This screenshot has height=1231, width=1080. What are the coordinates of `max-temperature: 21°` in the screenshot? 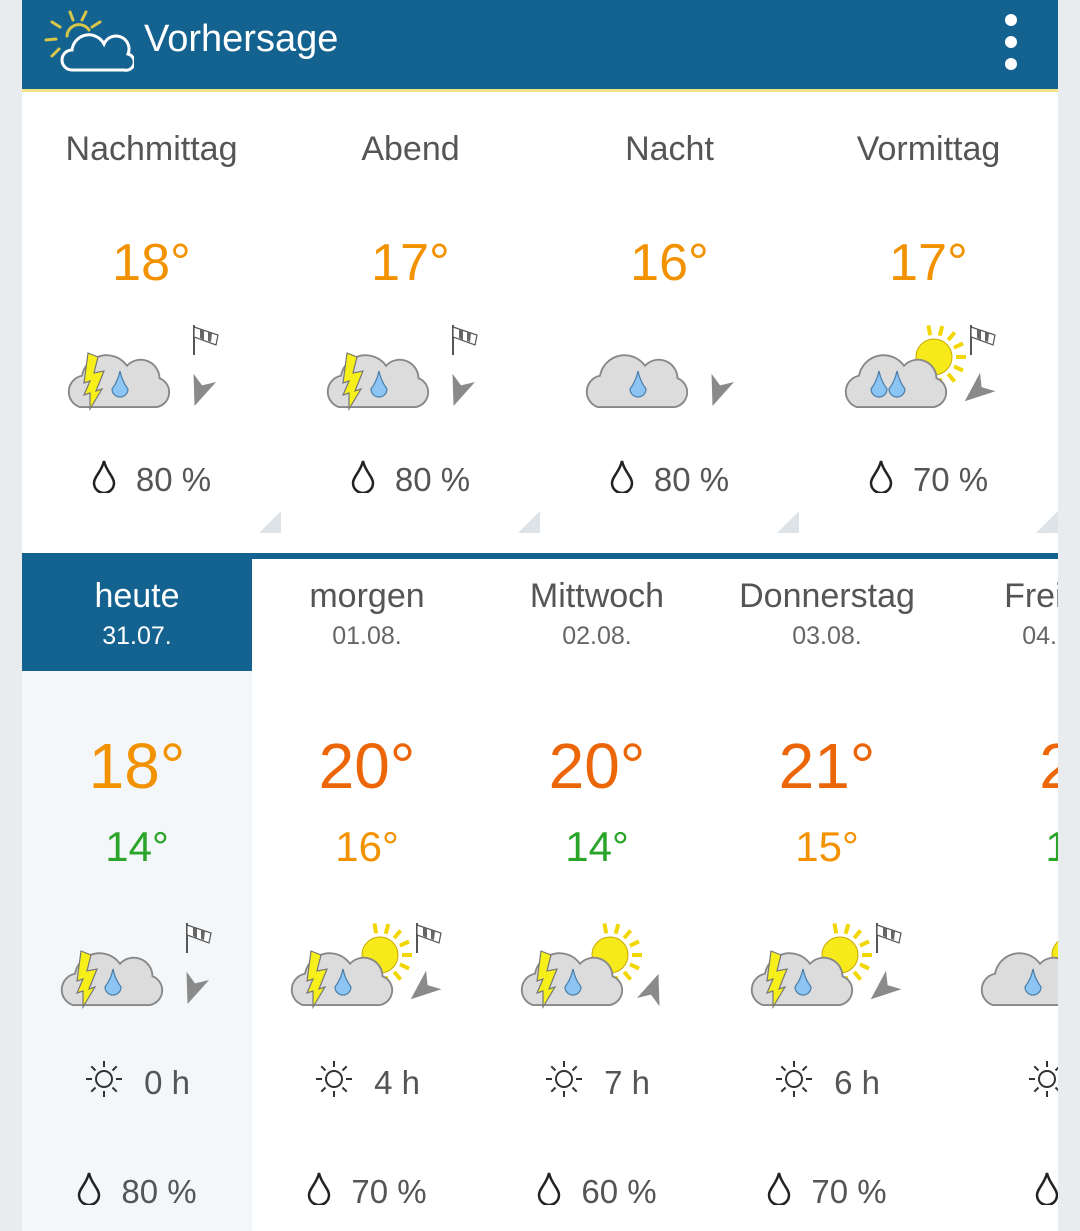 It's located at (827, 766).